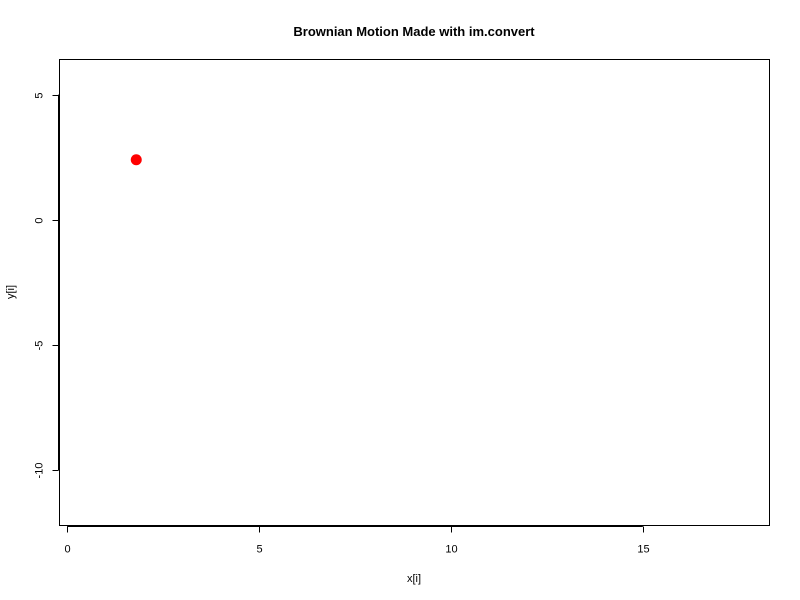 This screenshot has height=600, width=800. I want to click on x-tick-label: 0, so click(67, 550).